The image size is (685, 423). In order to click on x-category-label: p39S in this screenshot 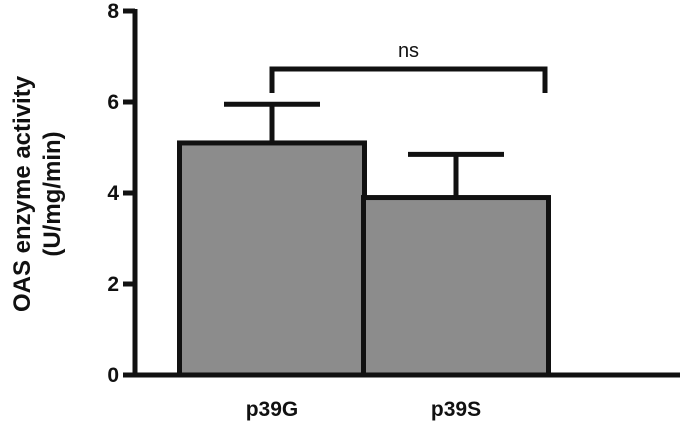, I will do `click(456, 409)`.